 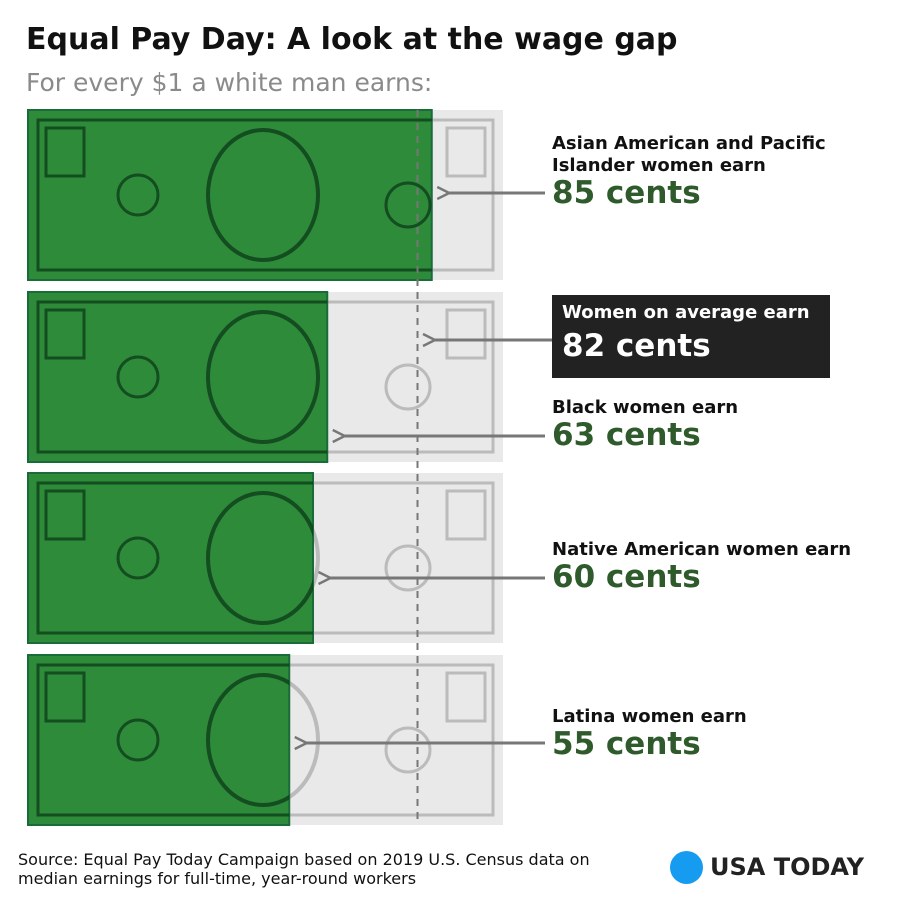 What do you see at coordinates (686, 867) in the screenshot?
I see `brand-logo` at bounding box center [686, 867].